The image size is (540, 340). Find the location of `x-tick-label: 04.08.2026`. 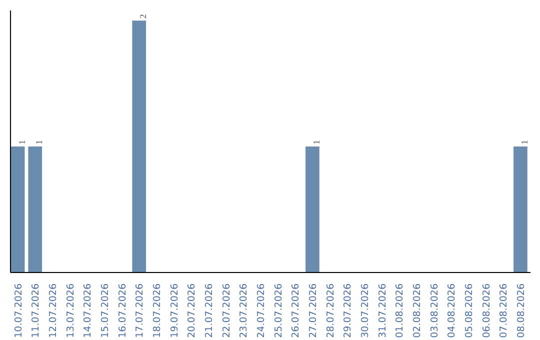

x-tick-label: 04.08.2026 is located at coordinates (452, 310).